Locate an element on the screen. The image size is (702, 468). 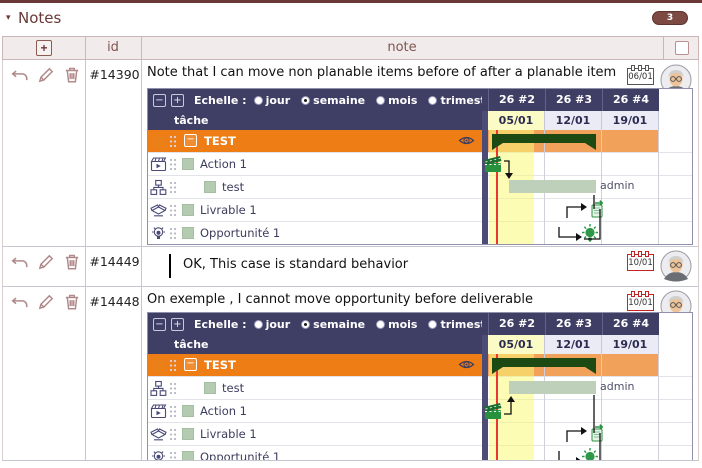
note-column-header: note is located at coordinates (402, 47).